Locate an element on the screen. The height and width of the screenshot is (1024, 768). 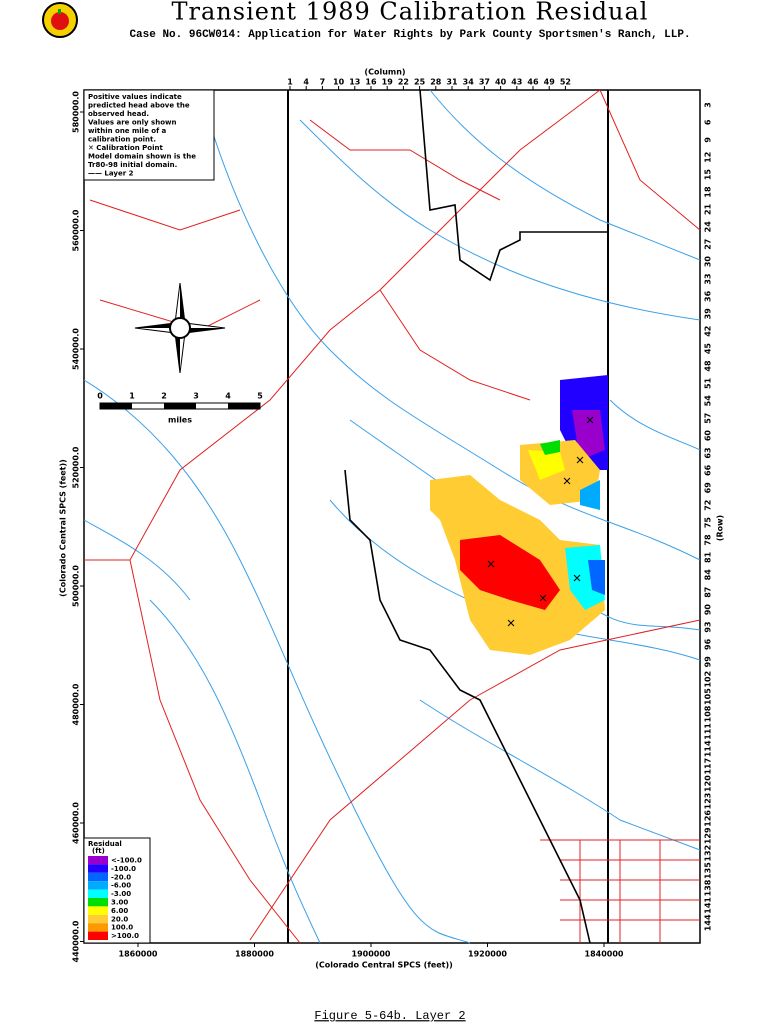
legend-label: -20.0 is located at coordinates (121, 877).